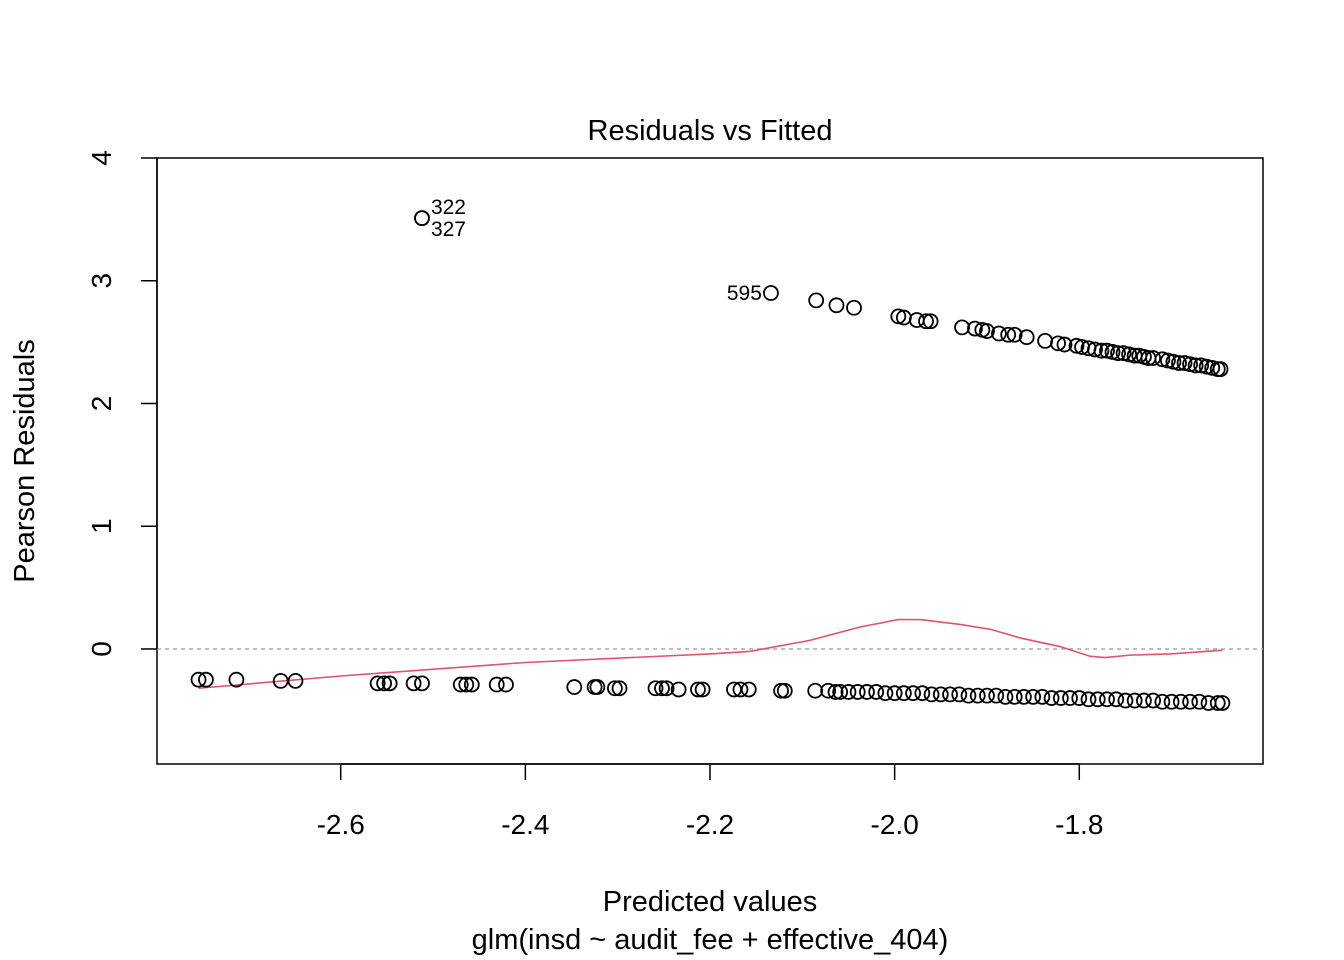 This screenshot has height=960, width=1344. I want to click on x-axis-title: Predicted values, so click(710, 902).